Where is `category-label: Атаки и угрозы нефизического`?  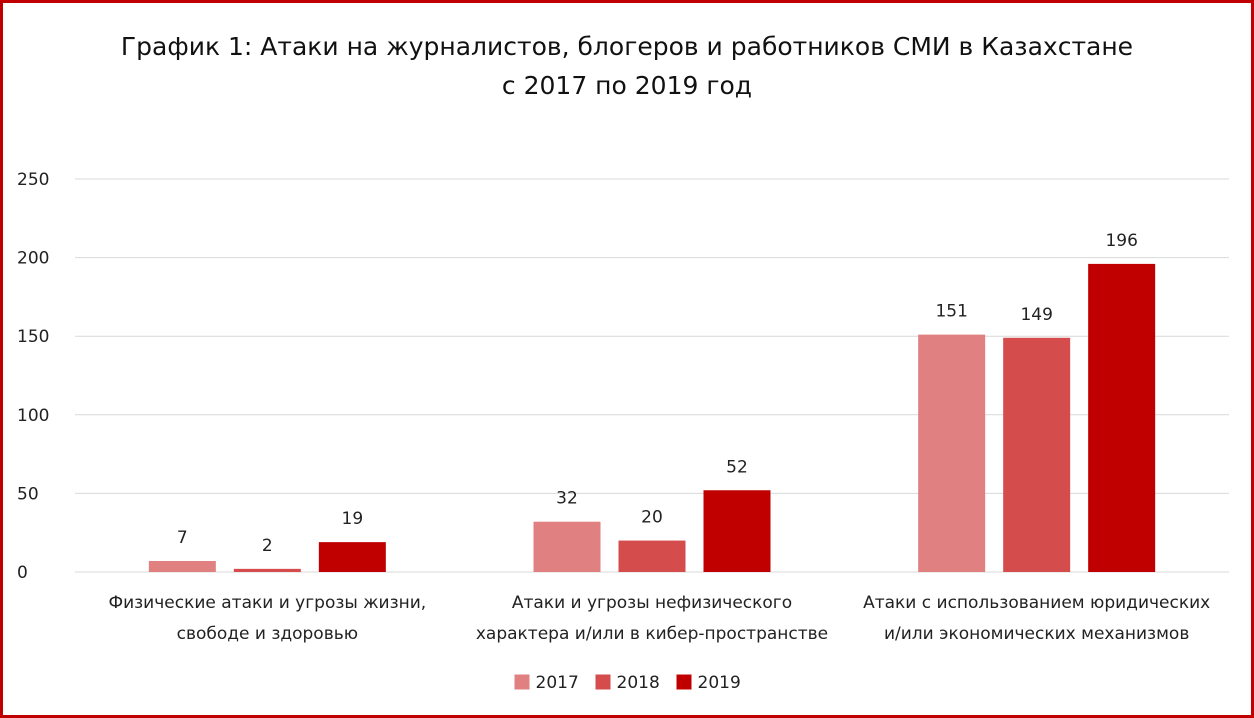
category-label: Атаки и угрозы нефизического is located at coordinates (652, 603).